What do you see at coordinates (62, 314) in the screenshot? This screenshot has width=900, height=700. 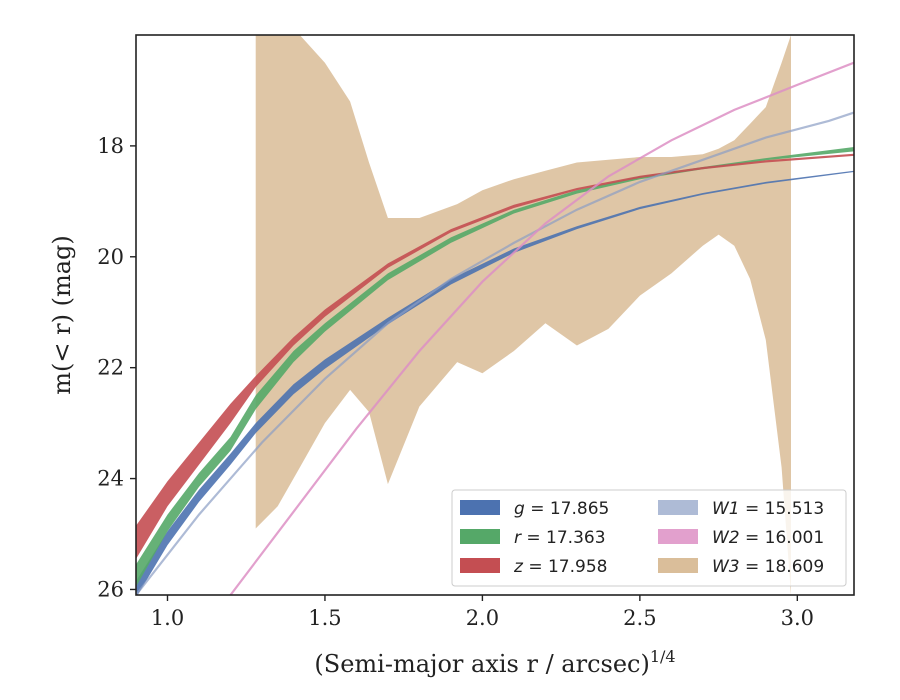 I see `y-axis-title: m(< r) (mag)` at bounding box center [62, 314].